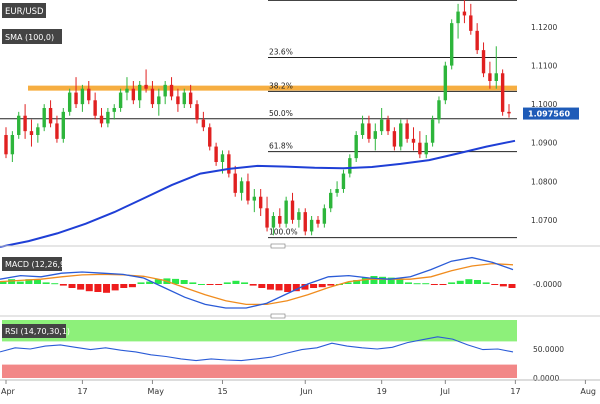 This screenshot has height=404, width=600. I want to click on fib-label: 23.6%, so click(281, 51).